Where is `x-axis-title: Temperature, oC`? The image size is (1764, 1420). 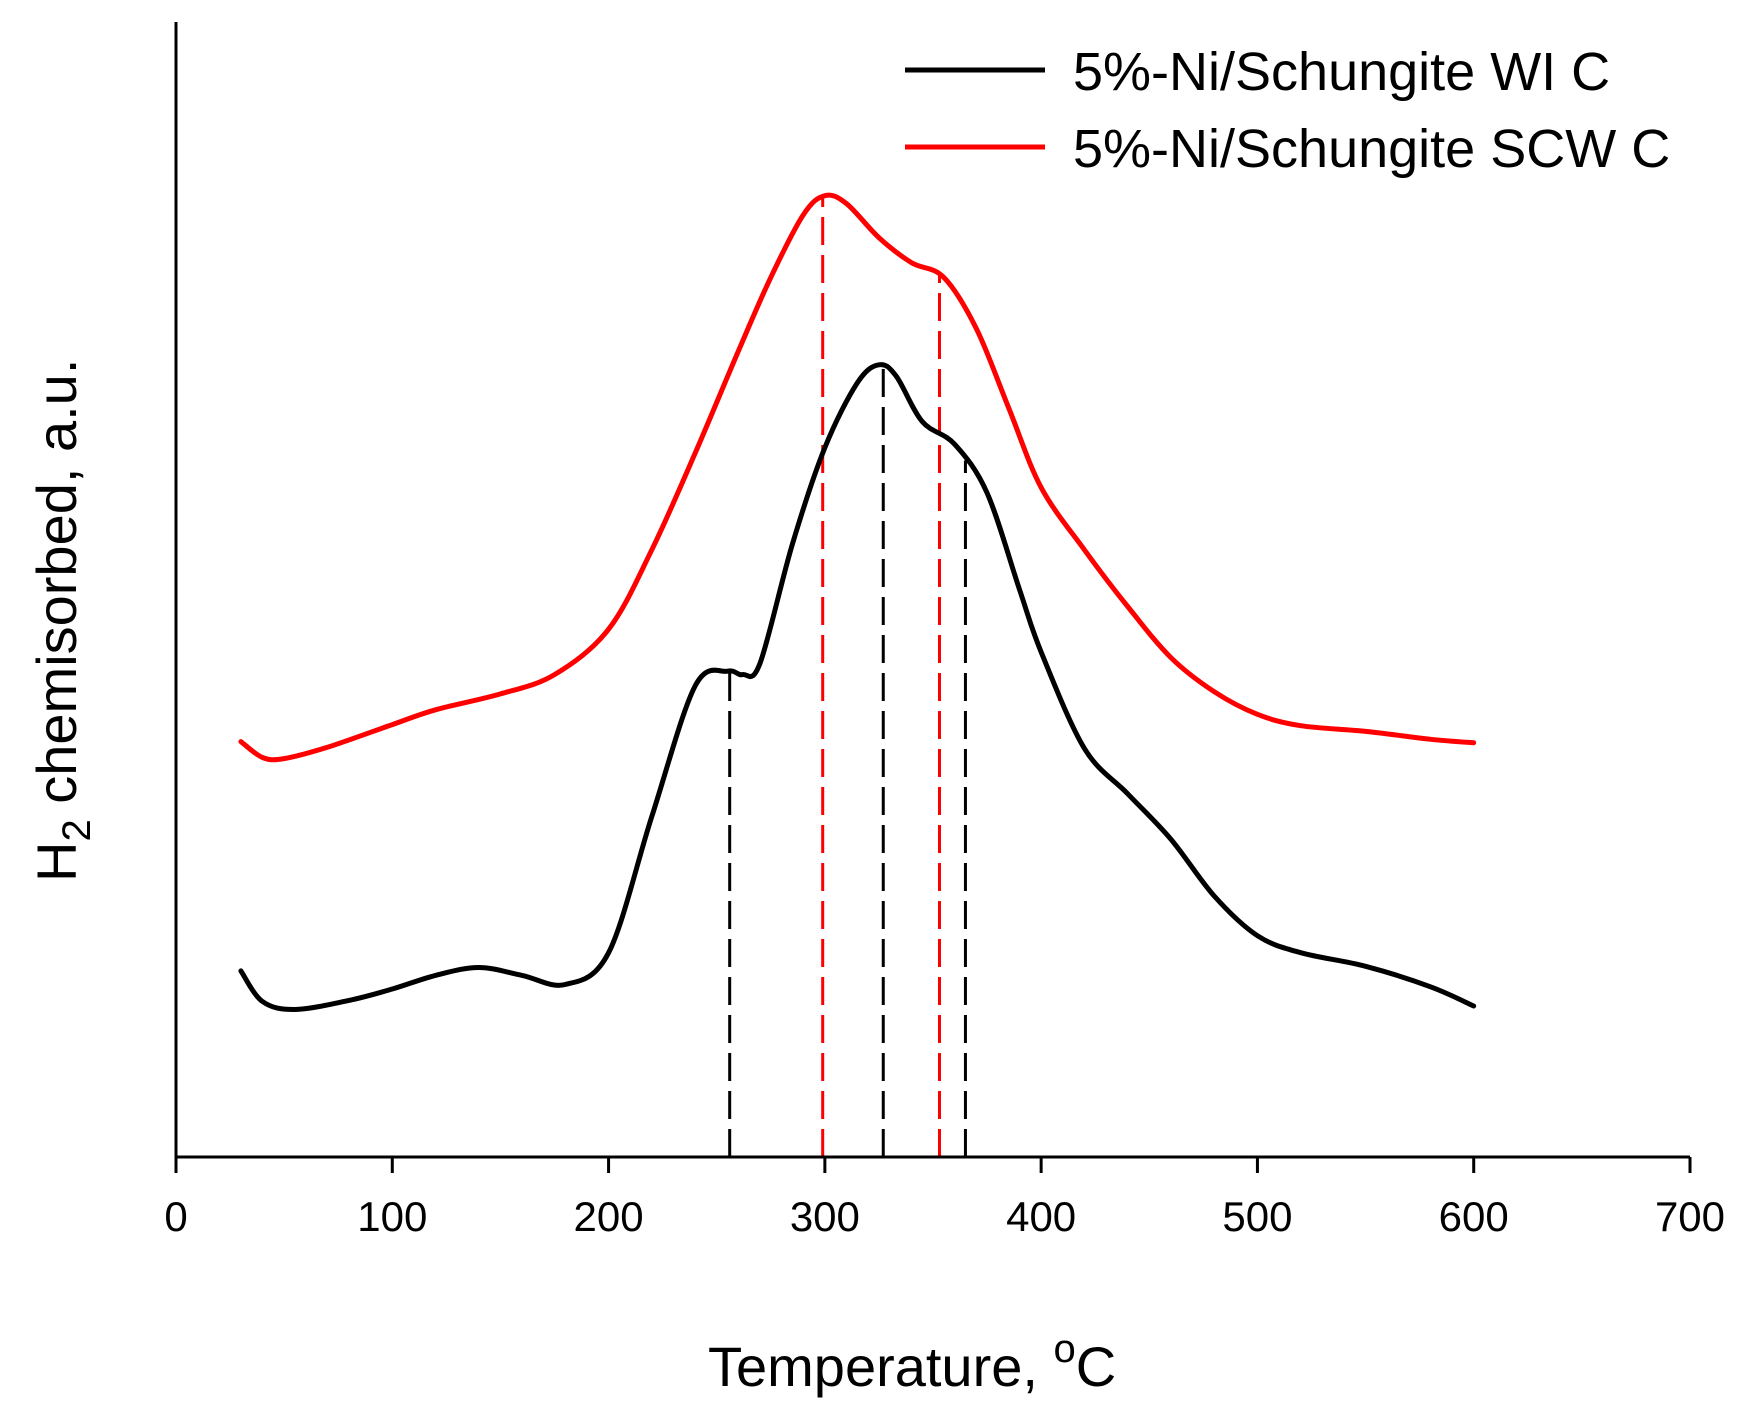 x-axis-title: Temperature, oC is located at coordinates (912, 1362).